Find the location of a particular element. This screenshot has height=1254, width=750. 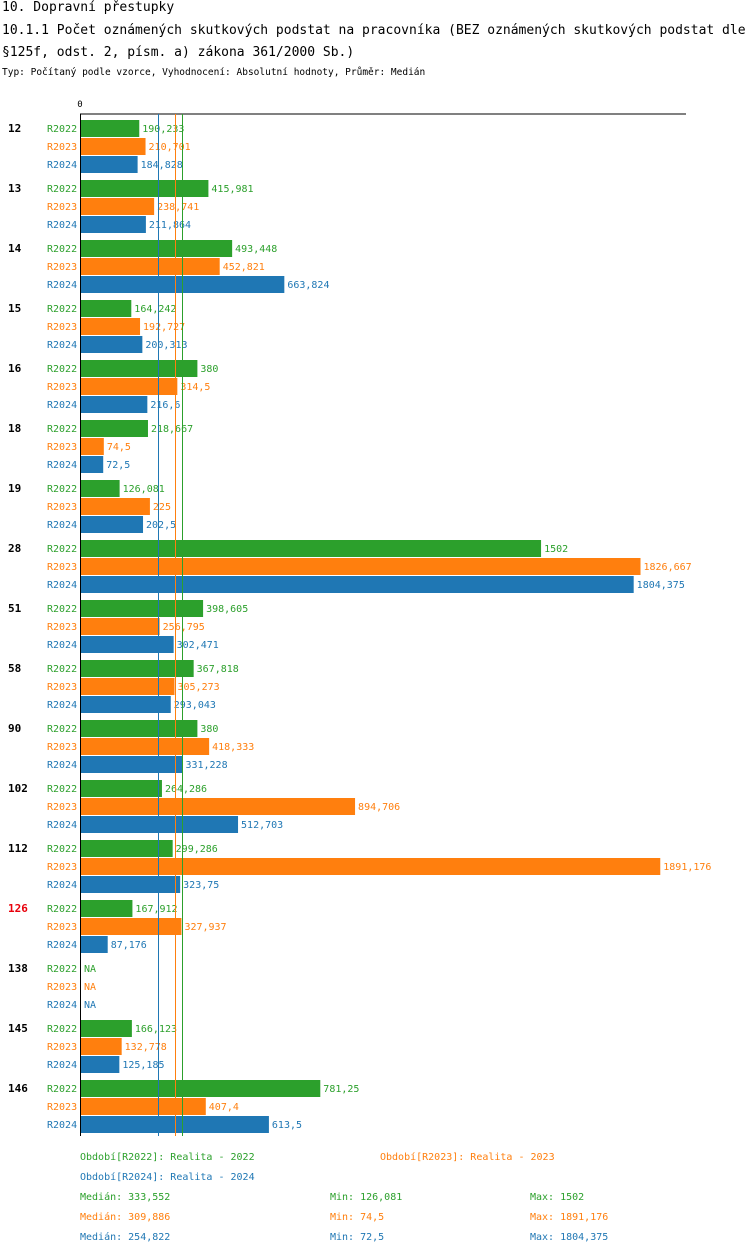

bar-18-R2022 is located at coordinates (114, 428).